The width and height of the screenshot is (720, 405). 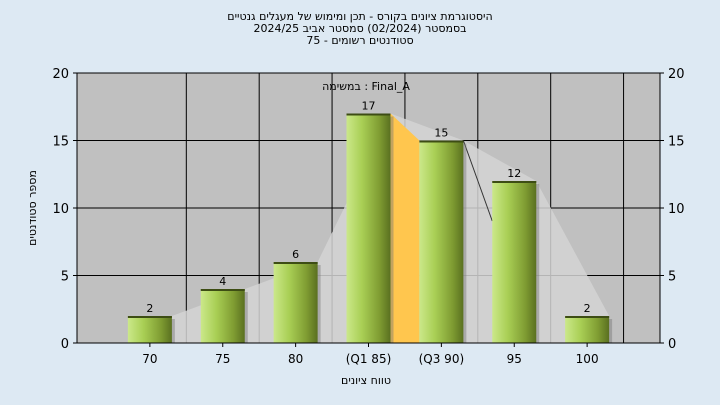 I want to click on y-tick-label-left: 10, so click(x=60, y=209).